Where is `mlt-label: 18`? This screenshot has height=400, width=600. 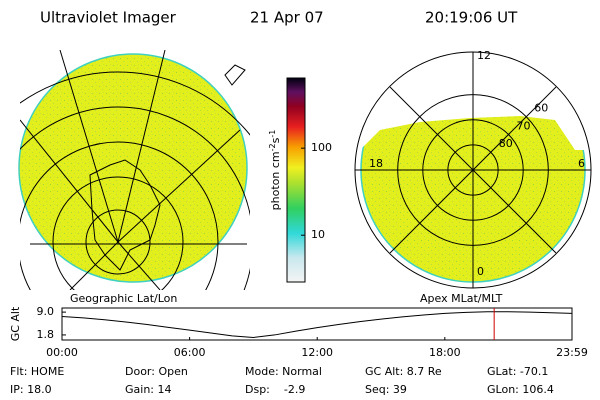
mlt-label: 18 is located at coordinates (376, 163).